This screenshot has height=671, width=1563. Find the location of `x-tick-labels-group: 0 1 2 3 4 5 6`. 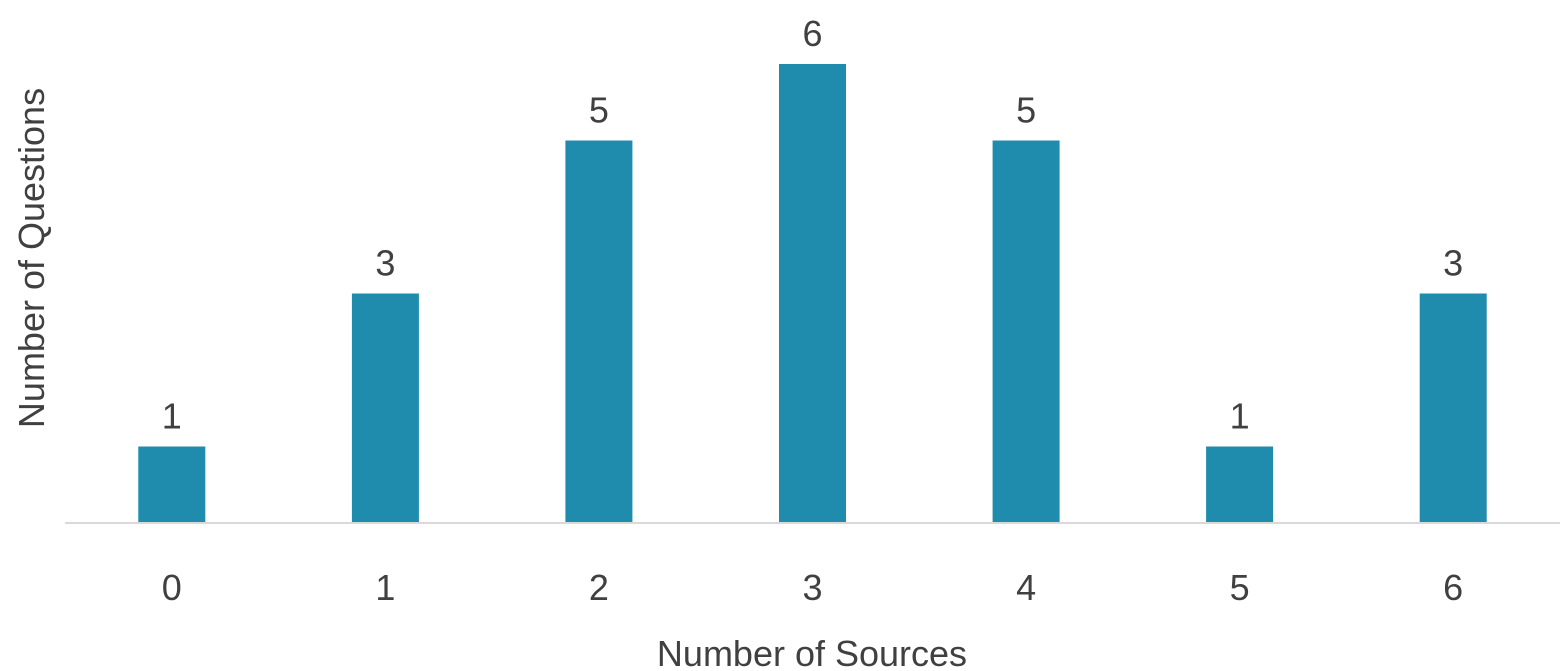

x-tick-labels-group: 0 1 2 3 4 5 6 is located at coordinates (812, 587).